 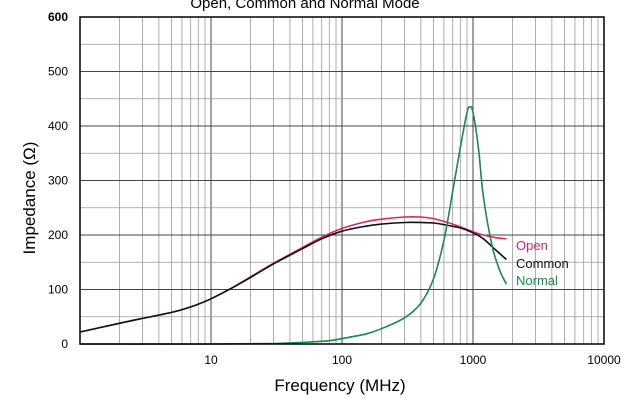 What do you see at coordinates (211, 360) in the screenshot?
I see `x-tick-label: 10` at bounding box center [211, 360].